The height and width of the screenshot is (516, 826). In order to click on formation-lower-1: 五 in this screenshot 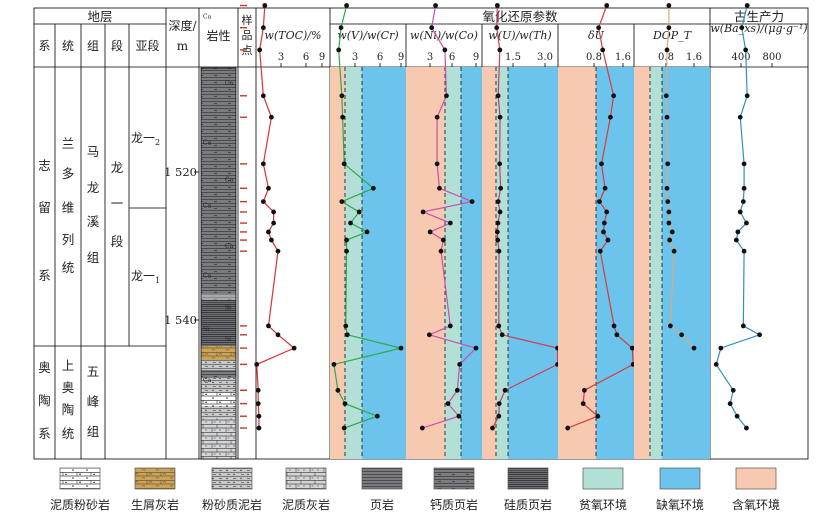, I will do `click(93, 371)`.